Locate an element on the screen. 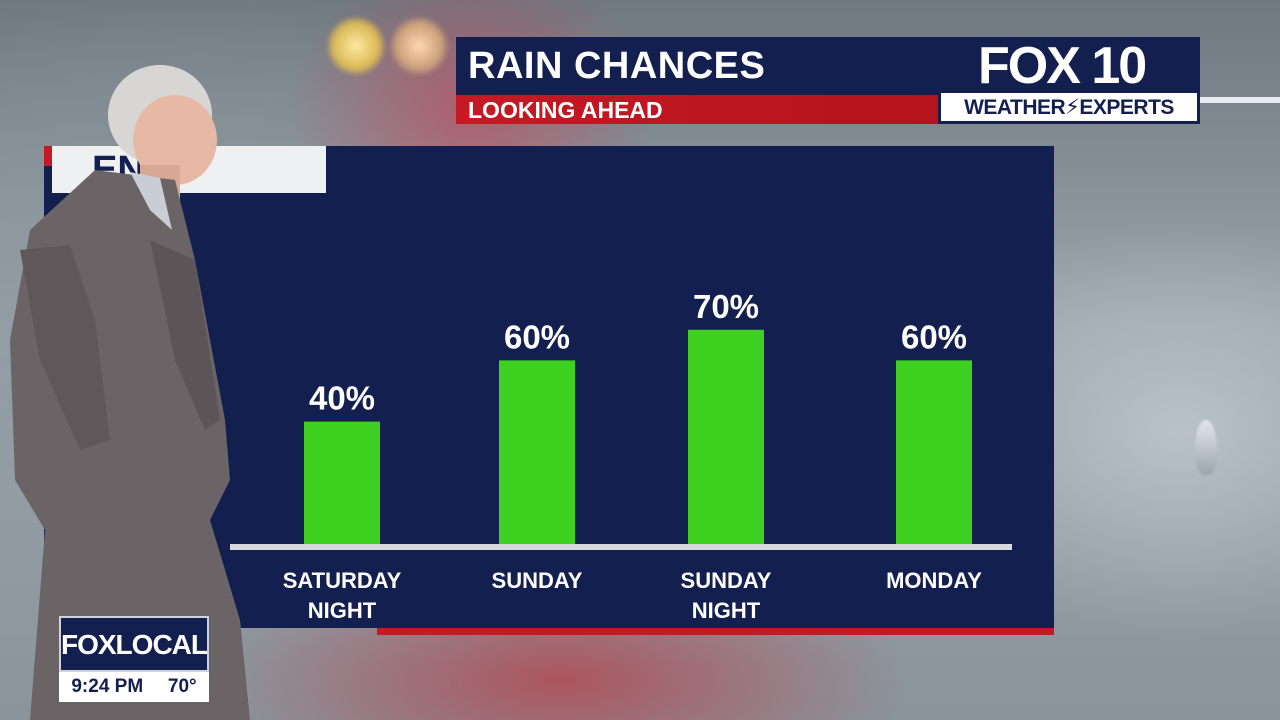 Image resolution: width=1280 pixels, height=720 pixels. station-tagline: WEATHER⚡EXPERTS is located at coordinates (1069, 107).